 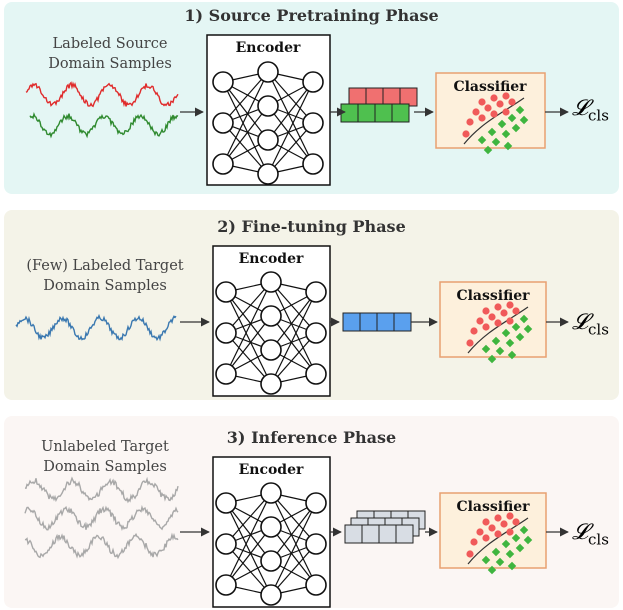 What do you see at coordinates (499, 332) in the screenshot?
I see `phase-2-classifier-scatter` at bounding box center [499, 332].